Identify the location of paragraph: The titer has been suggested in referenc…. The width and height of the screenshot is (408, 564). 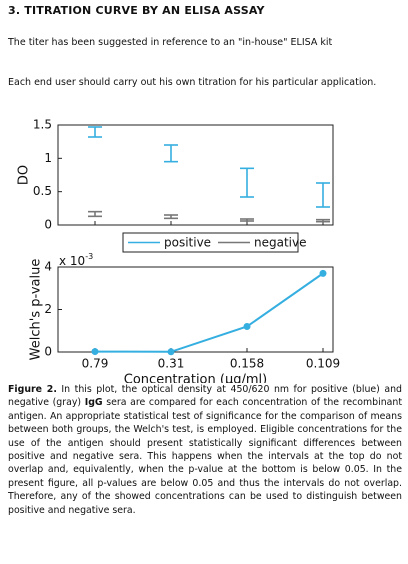
(170, 42).